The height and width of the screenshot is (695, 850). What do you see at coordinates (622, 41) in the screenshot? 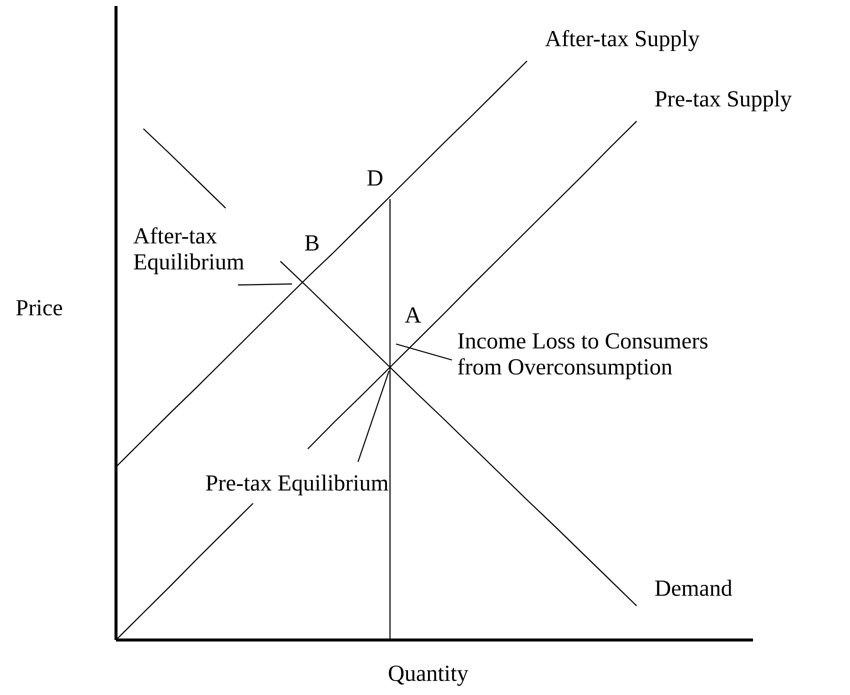
I see `series-label: After-tax Supply` at bounding box center [622, 41].